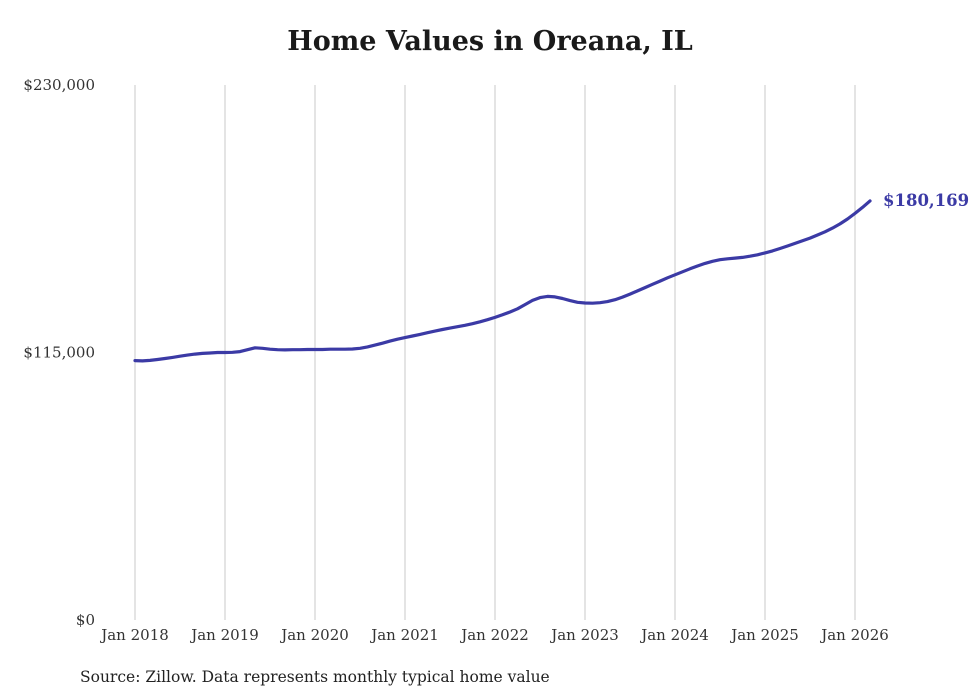 This screenshot has height=699, width=980. I want to click on x-tick-label: Jan 2023, so click(584, 635).